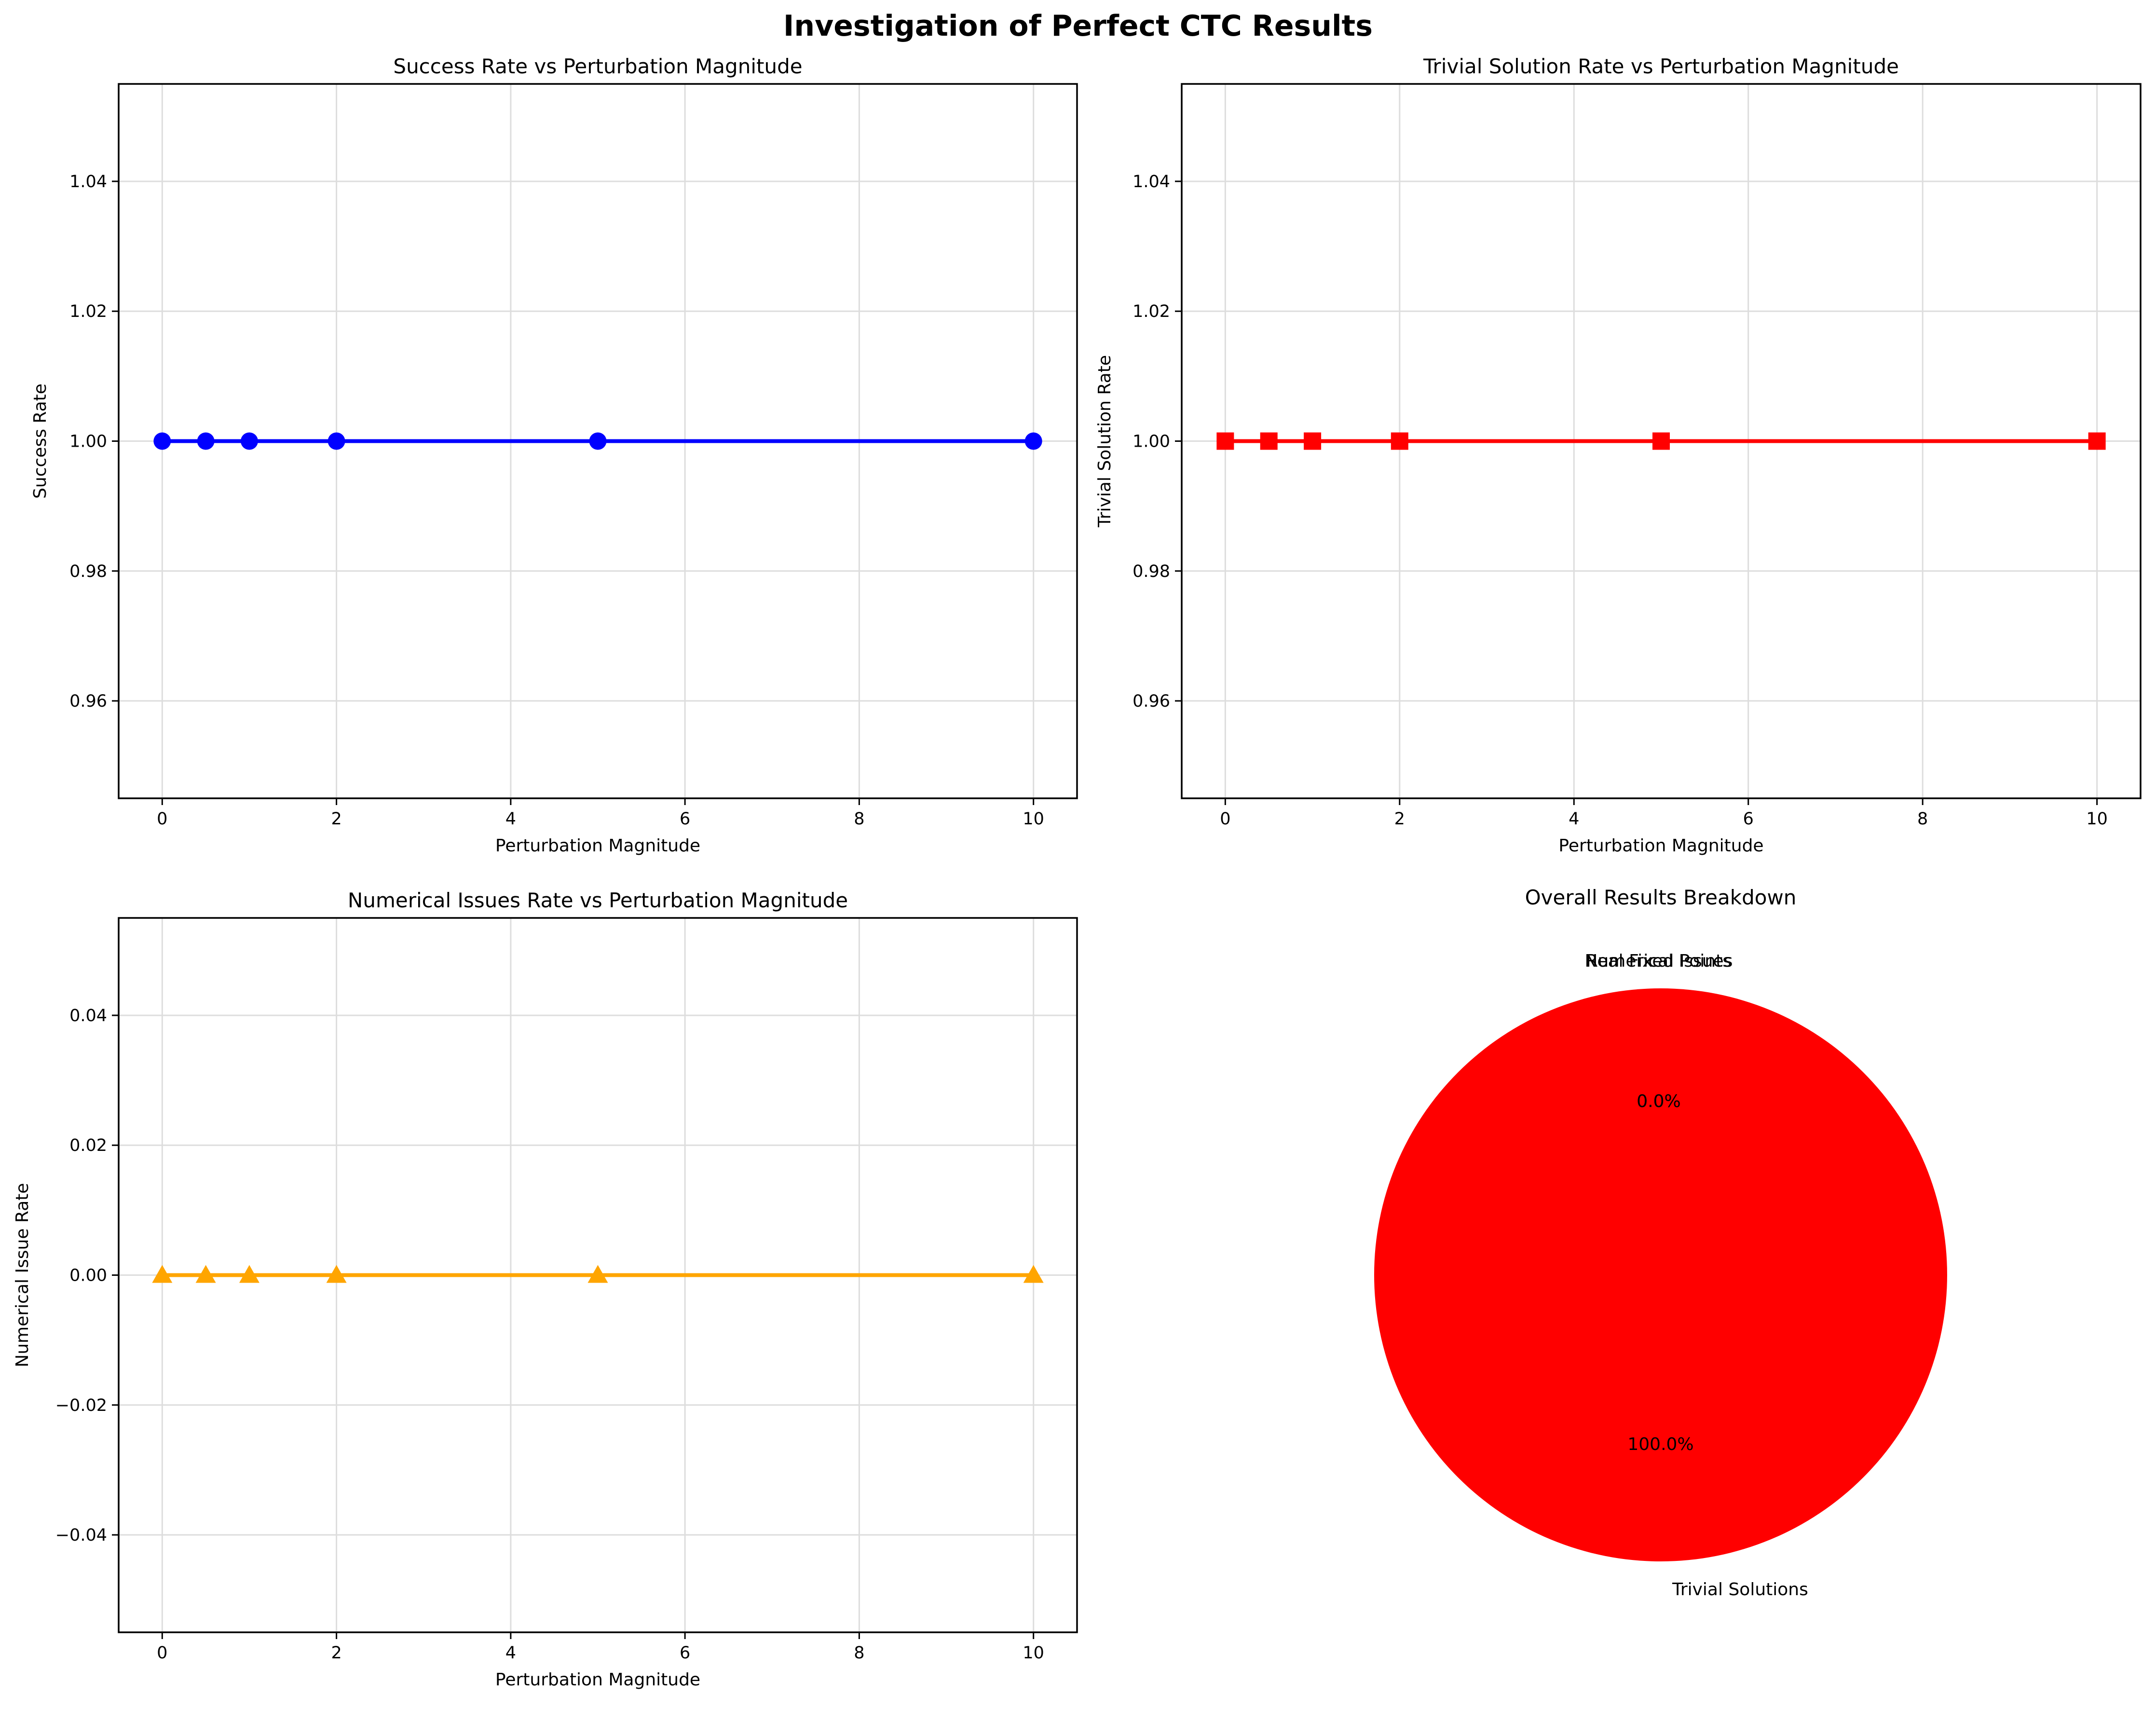 The height and width of the screenshot is (1709, 2156). I want to click on y-tick-label: 0.00, so click(88, 1275).